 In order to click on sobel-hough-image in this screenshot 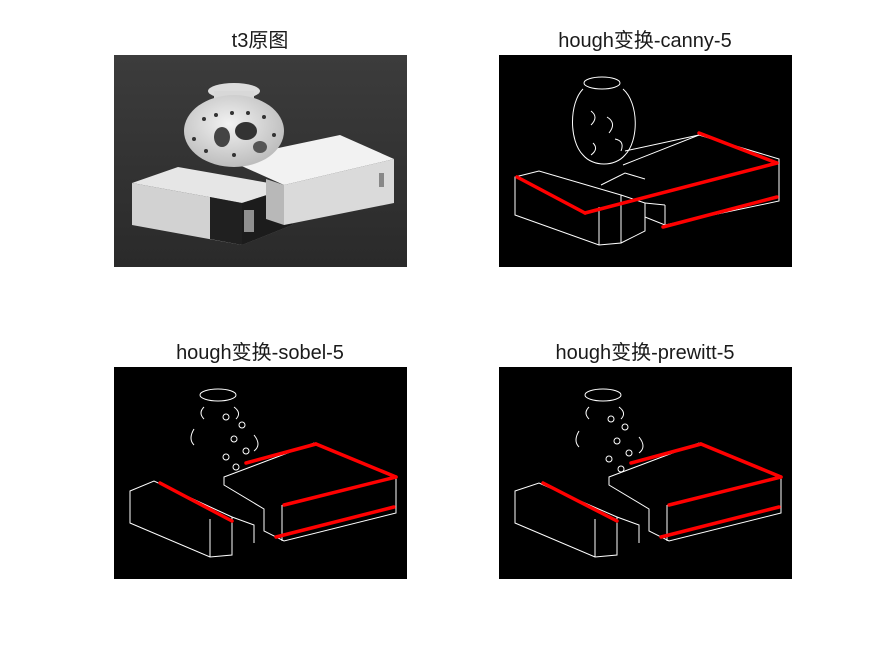, I will do `click(260, 473)`.